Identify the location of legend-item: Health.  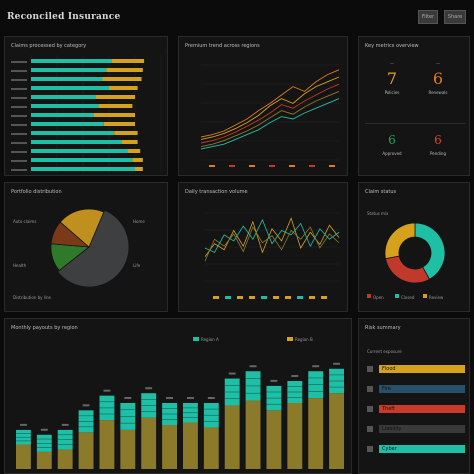
(20, 265).